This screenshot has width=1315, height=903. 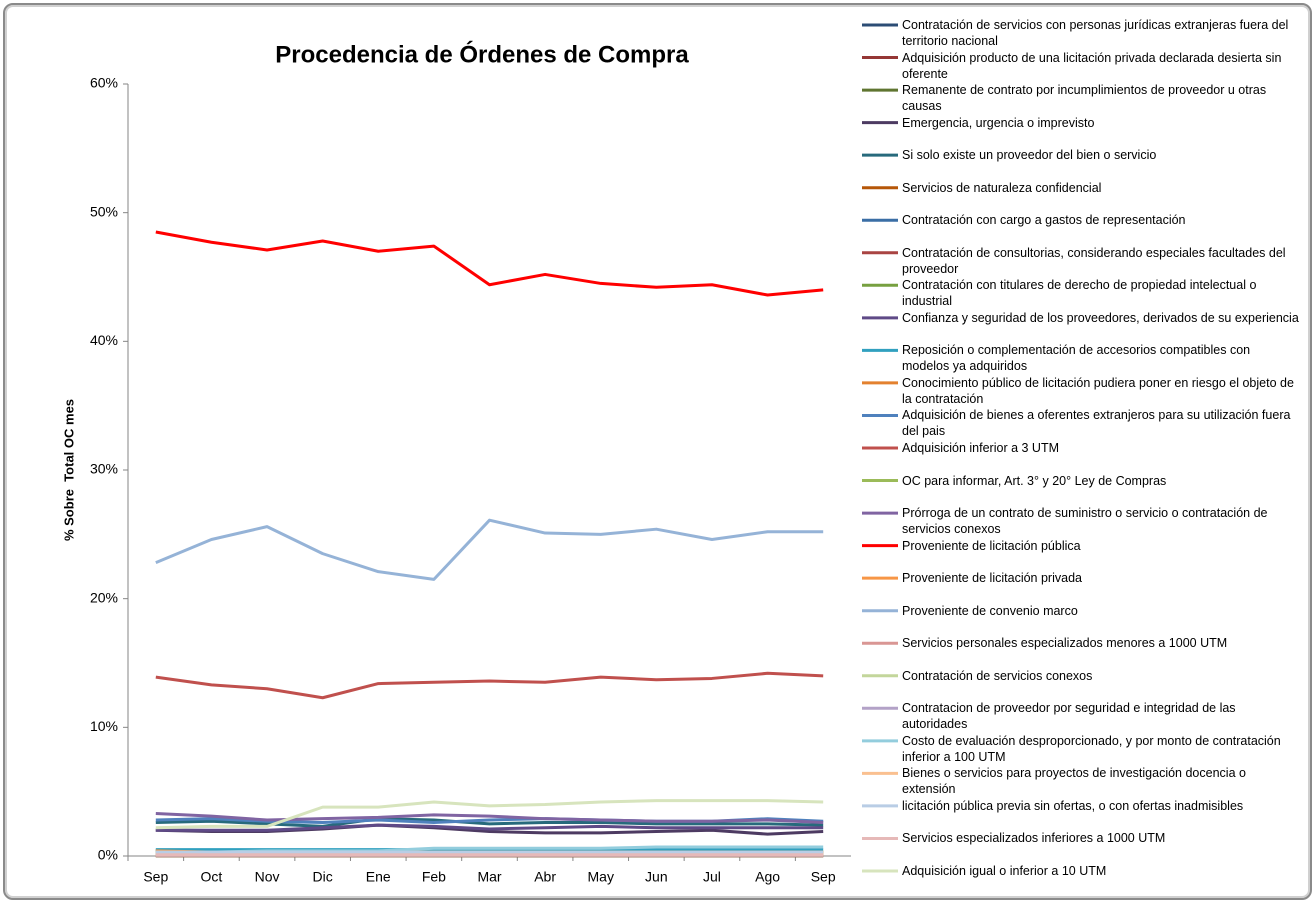 What do you see at coordinates (545, 877) in the screenshot?
I see `x-tick-label: Abr` at bounding box center [545, 877].